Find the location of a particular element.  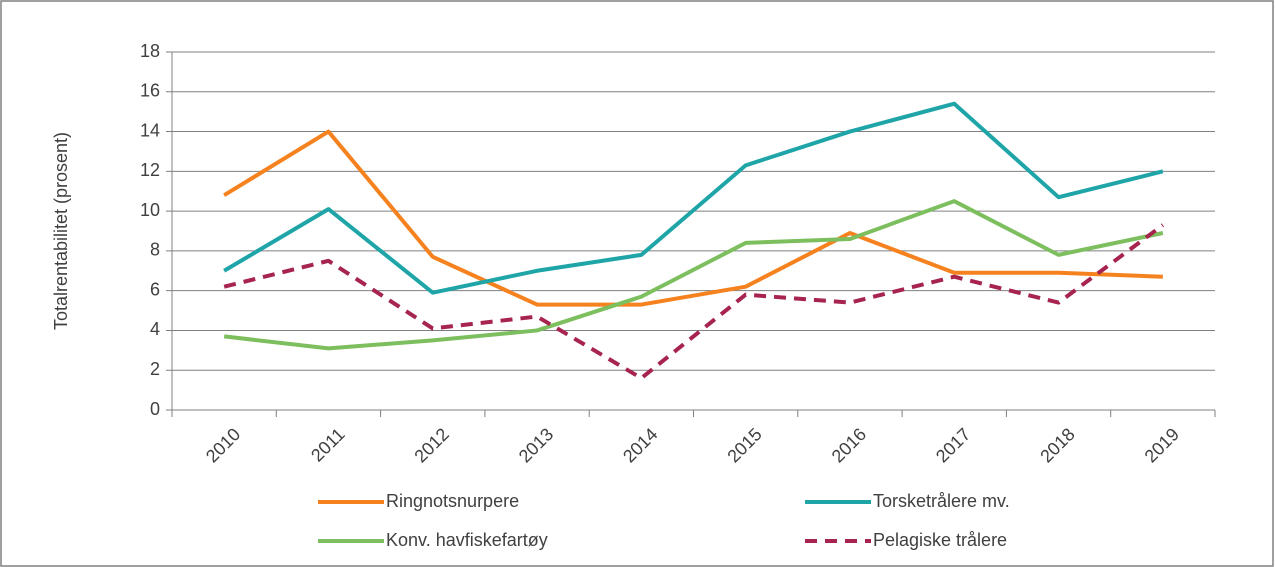

legend-label: Torsketrålere mv. is located at coordinates (941, 501).